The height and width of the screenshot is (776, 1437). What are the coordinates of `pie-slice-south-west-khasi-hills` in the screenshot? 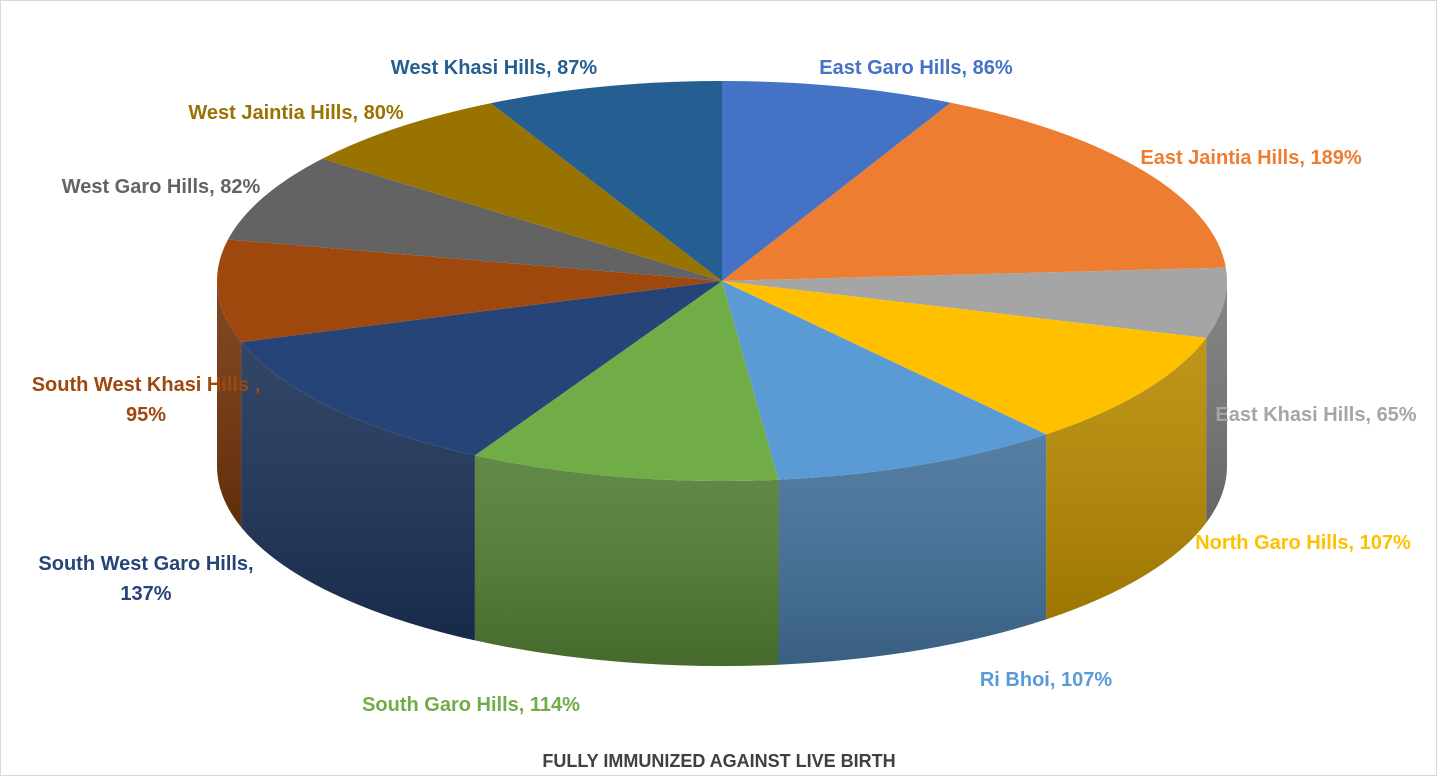 It's located at (469, 291).